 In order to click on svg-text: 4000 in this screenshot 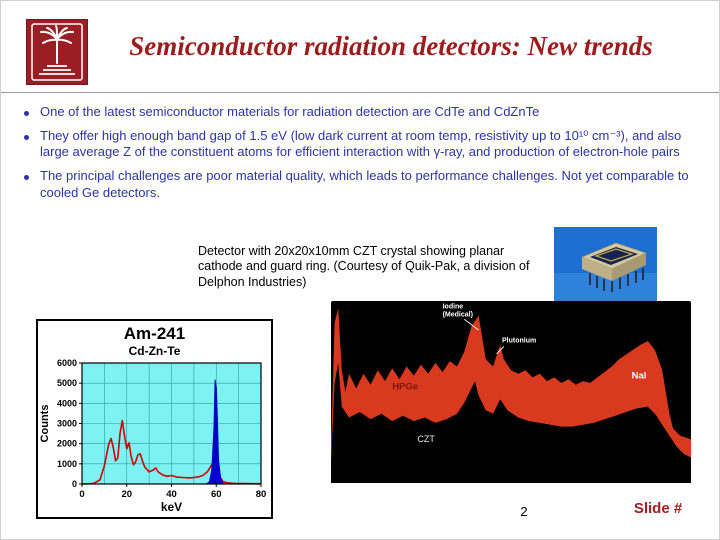, I will do `click(67, 403)`.